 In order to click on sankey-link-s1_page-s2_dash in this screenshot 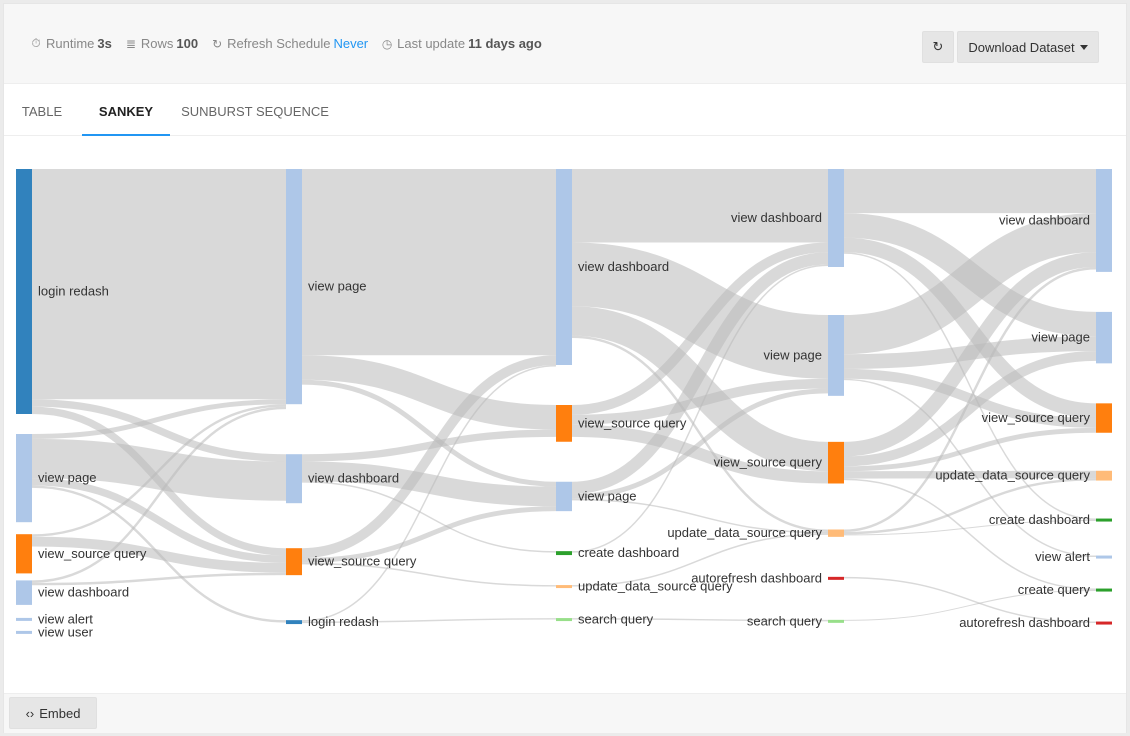, I will do `click(159, 469)`.